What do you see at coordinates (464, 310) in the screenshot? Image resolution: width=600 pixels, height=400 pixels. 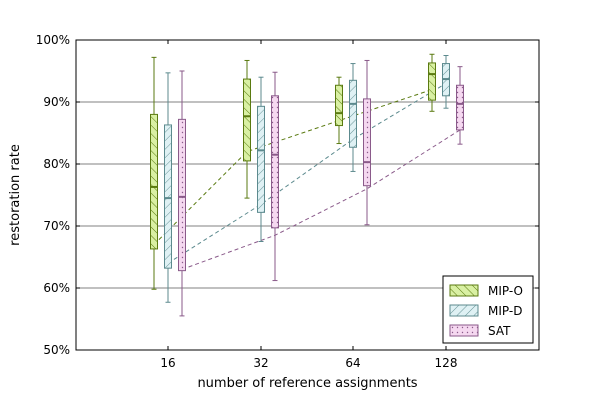 I see `legend-swatch-mip-d` at bounding box center [464, 310].